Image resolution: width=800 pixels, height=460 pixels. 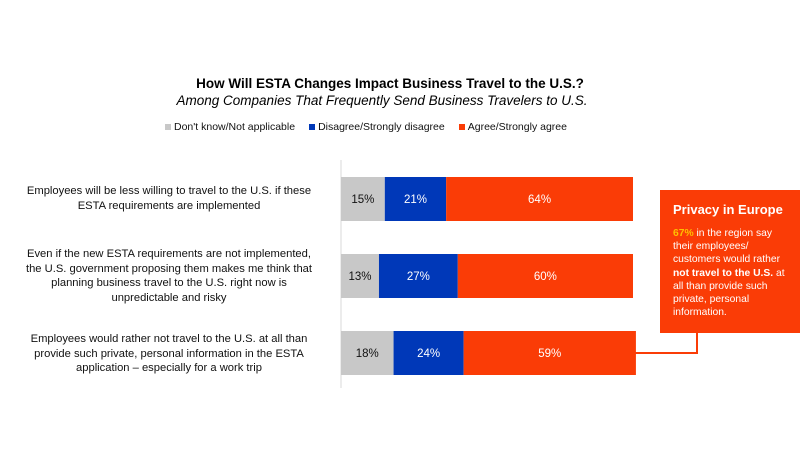 I want to click on legend-item-disagree: Disagree/Strongly disagree, so click(x=377, y=127).